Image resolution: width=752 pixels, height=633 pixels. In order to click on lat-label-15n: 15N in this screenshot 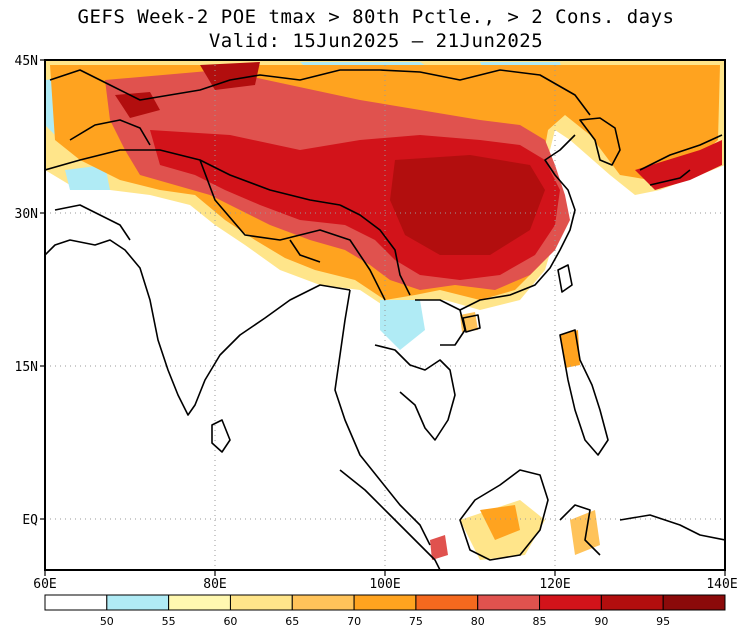, I will do `click(26, 367)`.